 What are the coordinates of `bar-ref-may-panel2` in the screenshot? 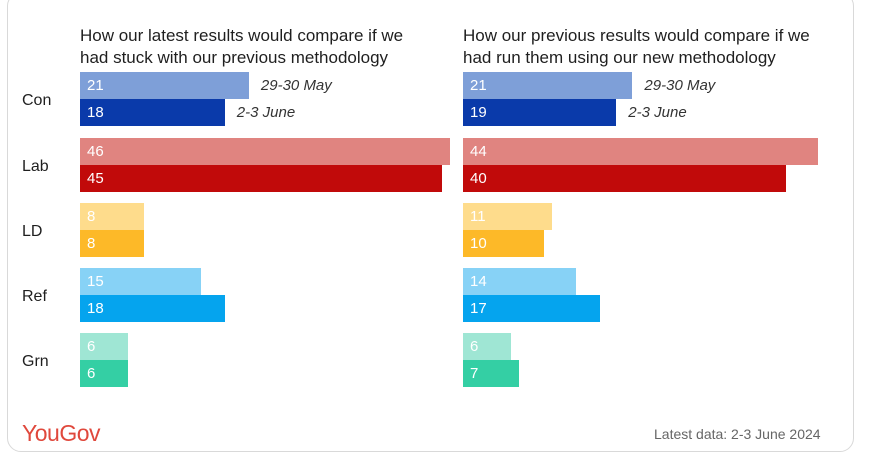 It's located at (519, 281).